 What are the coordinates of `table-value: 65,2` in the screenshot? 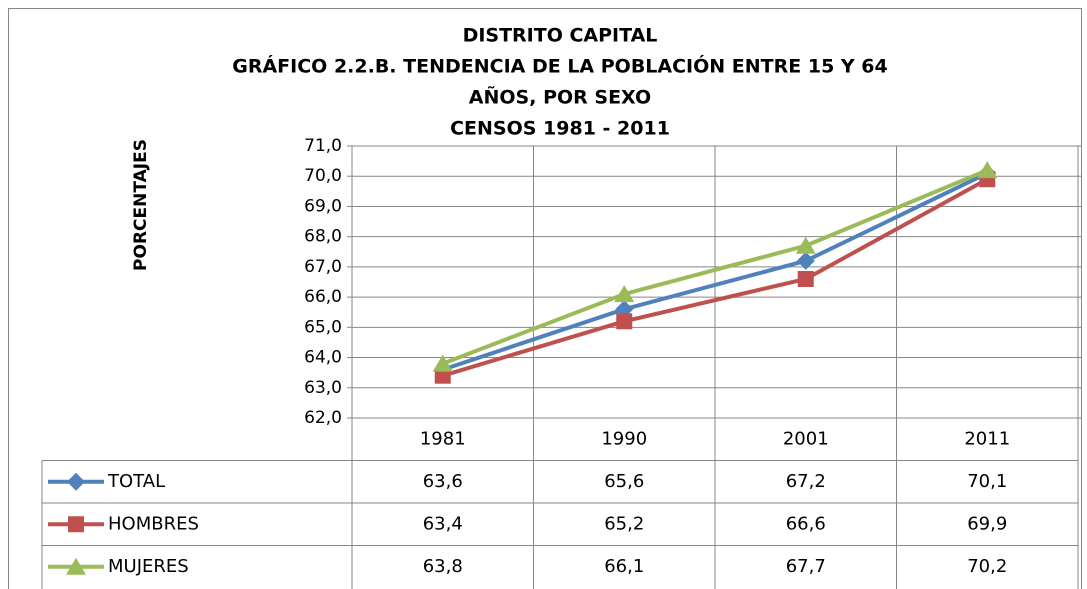 It's located at (624, 523).